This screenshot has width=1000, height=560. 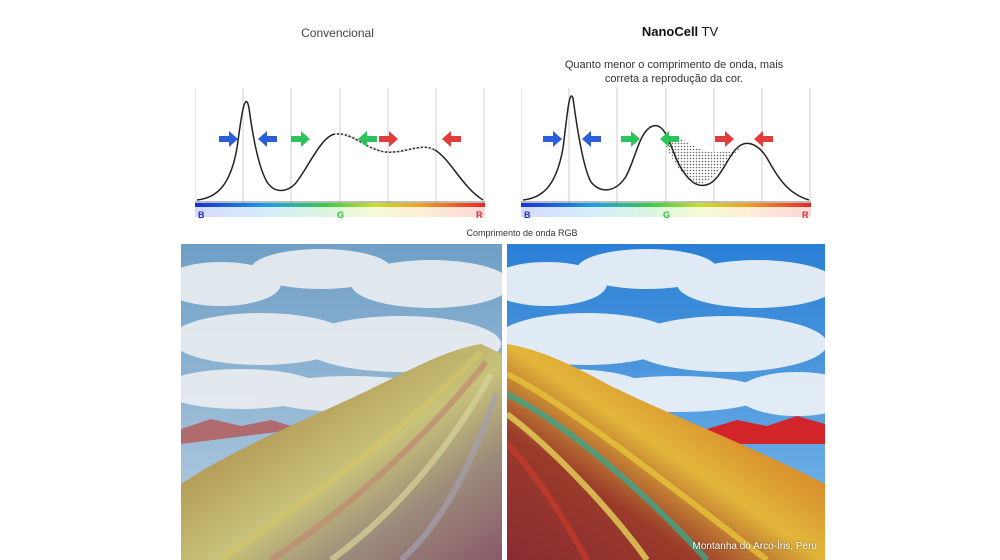 What do you see at coordinates (340, 145) in the screenshot?
I see `grid-lines` at bounding box center [340, 145].